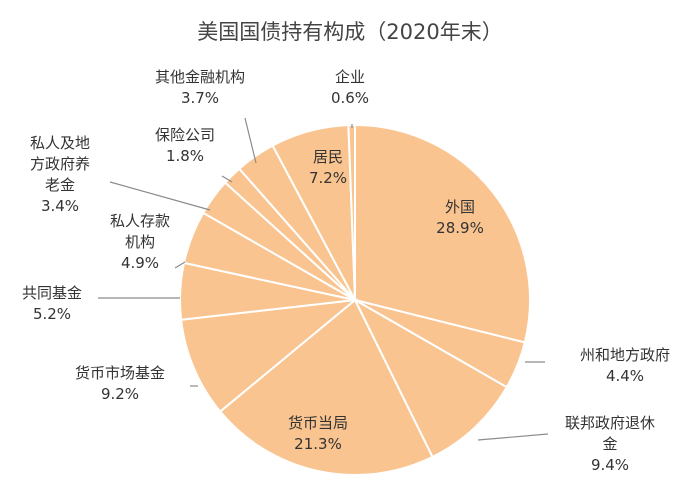  I want to click on slice-name: 金, so click(609, 444).